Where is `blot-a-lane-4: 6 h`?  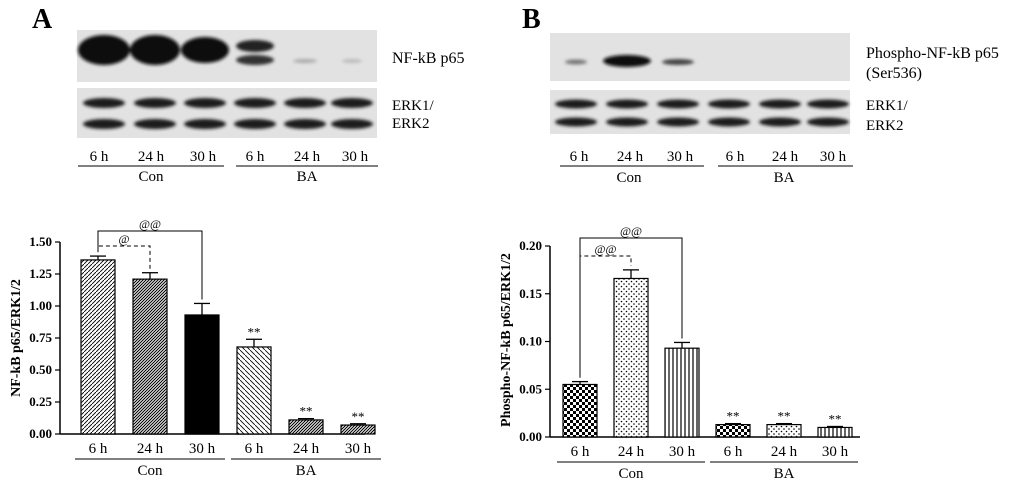 blot-a-lane-4: 6 h is located at coordinates (255, 157).